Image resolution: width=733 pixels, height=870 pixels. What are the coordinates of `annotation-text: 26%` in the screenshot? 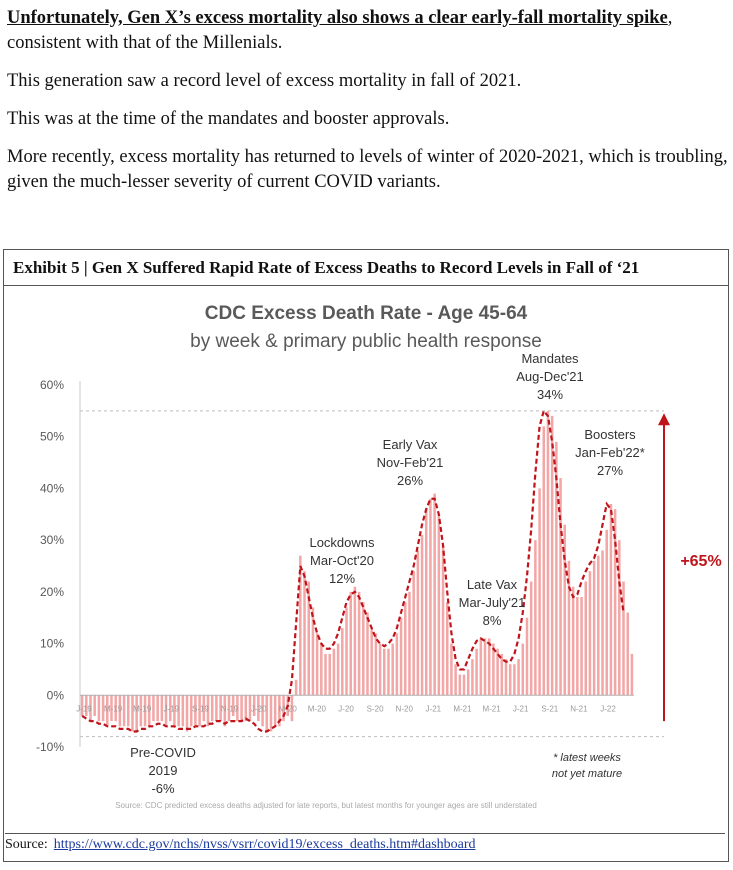 It's located at (410, 480).